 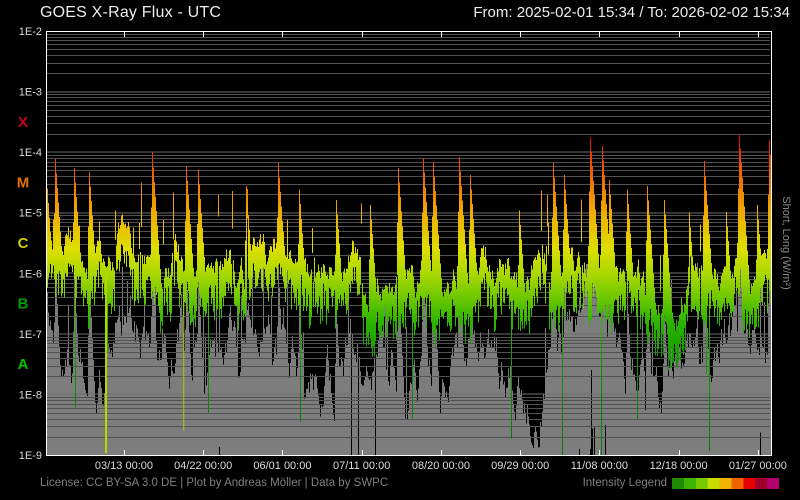 What do you see at coordinates (30, 335) in the screenshot?
I see `svg-text: 1E-7` at bounding box center [30, 335].